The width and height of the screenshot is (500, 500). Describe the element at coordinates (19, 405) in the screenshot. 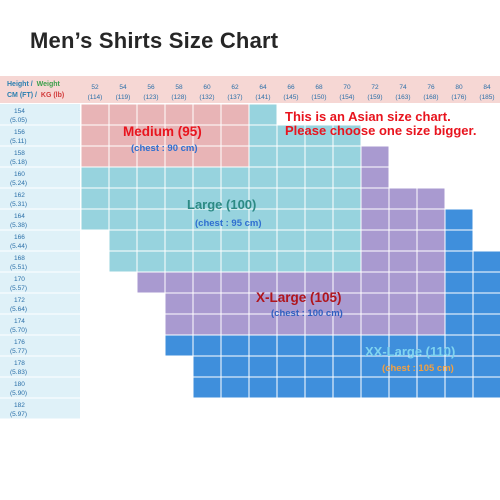

I see `height-cm-label: 182` at that location.